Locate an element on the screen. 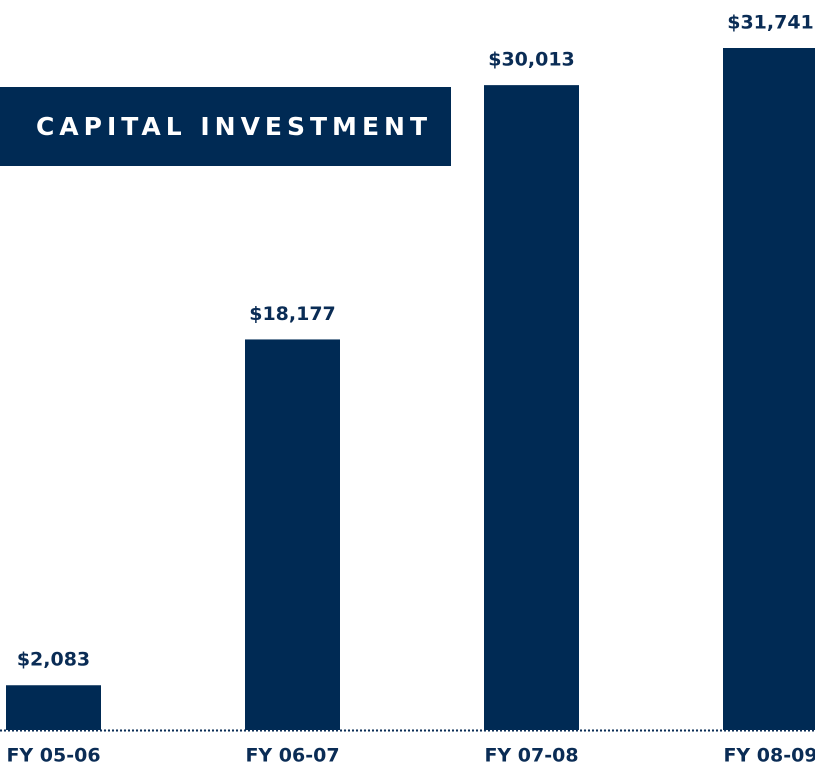 Image resolution: width=815 pixels, height=771 pixels. title-box is located at coordinates (225, 126).